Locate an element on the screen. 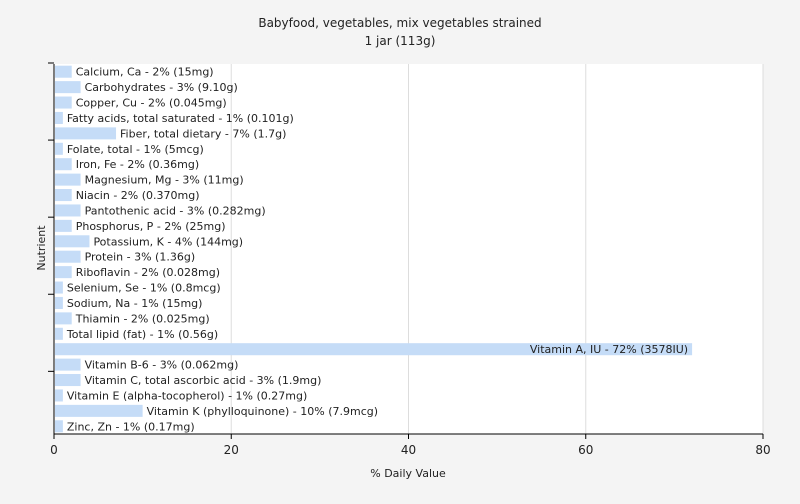 This screenshot has height=504, width=800. x-tick-label: 20 is located at coordinates (231, 450).